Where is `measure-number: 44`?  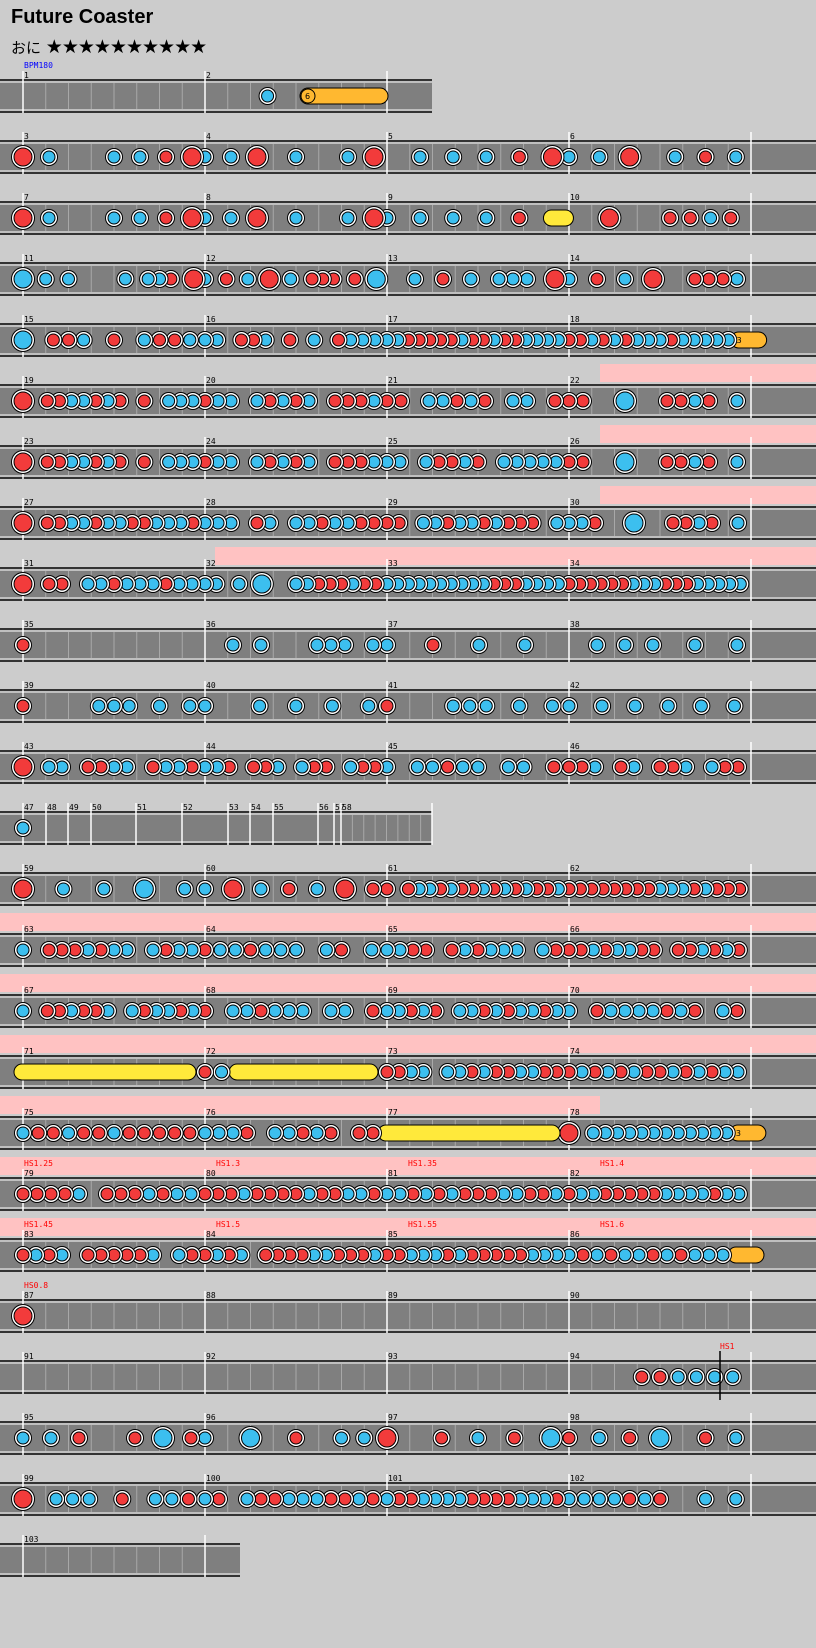
measure-number: 44 is located at coordinates (211, 746).